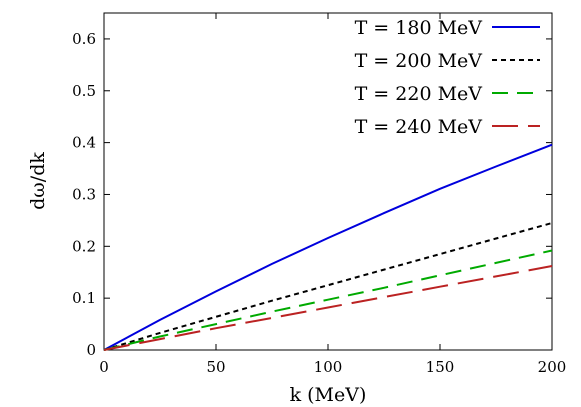 The width and height of the screenshot is (581, 407). Describe the element at coordinates (38, 181) in the screenshot. I see `y-axis-label: dω/dk` at that location.